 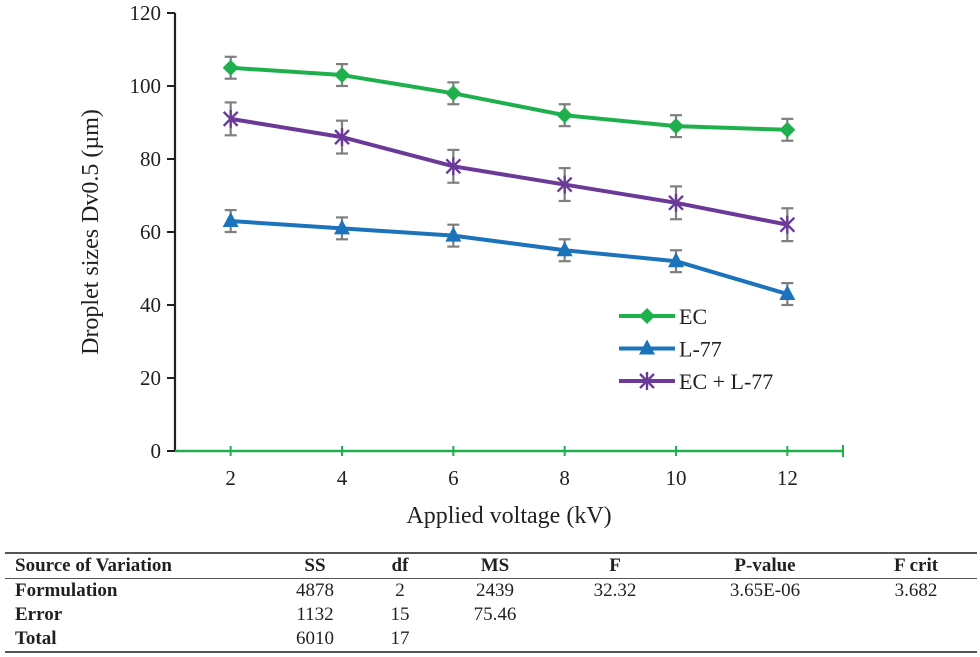 I want to click on y-axis: 0 20 40 60 80 100 120, so click(x=153, y=232).